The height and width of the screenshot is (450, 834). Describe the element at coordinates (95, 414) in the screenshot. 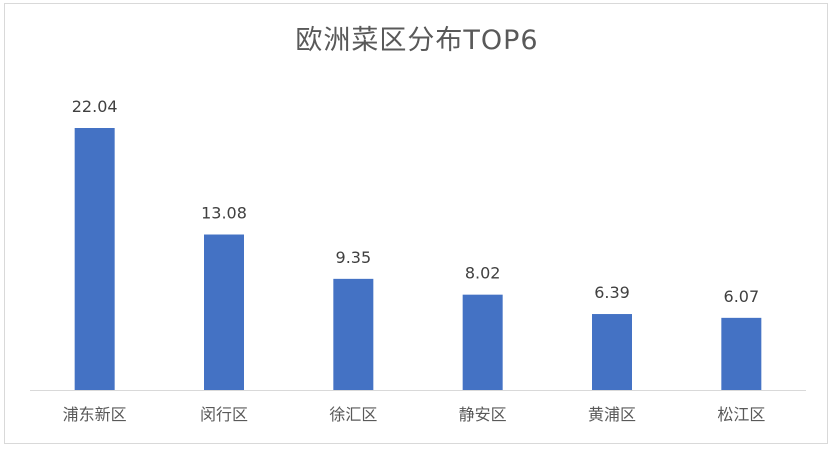

I see `category-label-0: 浦东新区` at that location.